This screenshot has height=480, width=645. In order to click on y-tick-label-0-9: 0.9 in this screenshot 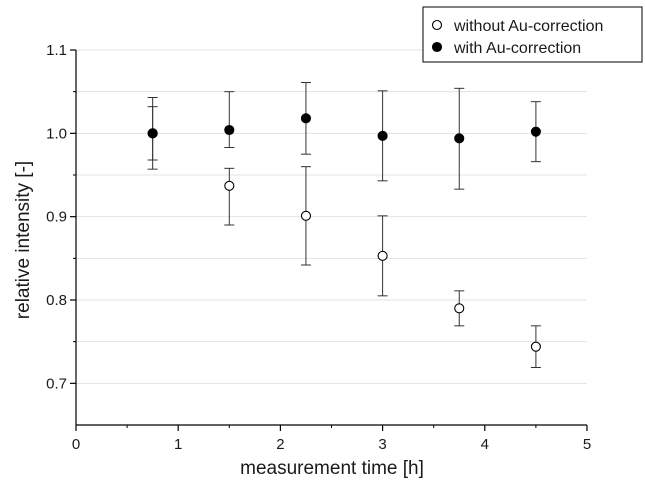, I will do `click(56, 217)`.